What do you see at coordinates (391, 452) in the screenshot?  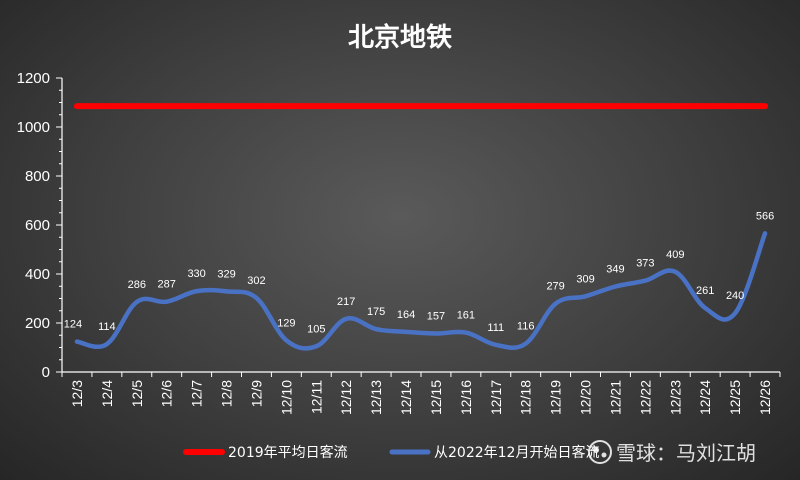 I see `chart-legend: 2019年平均日客流 从2022年12月开始日客流` at bounding box center [391, 452].